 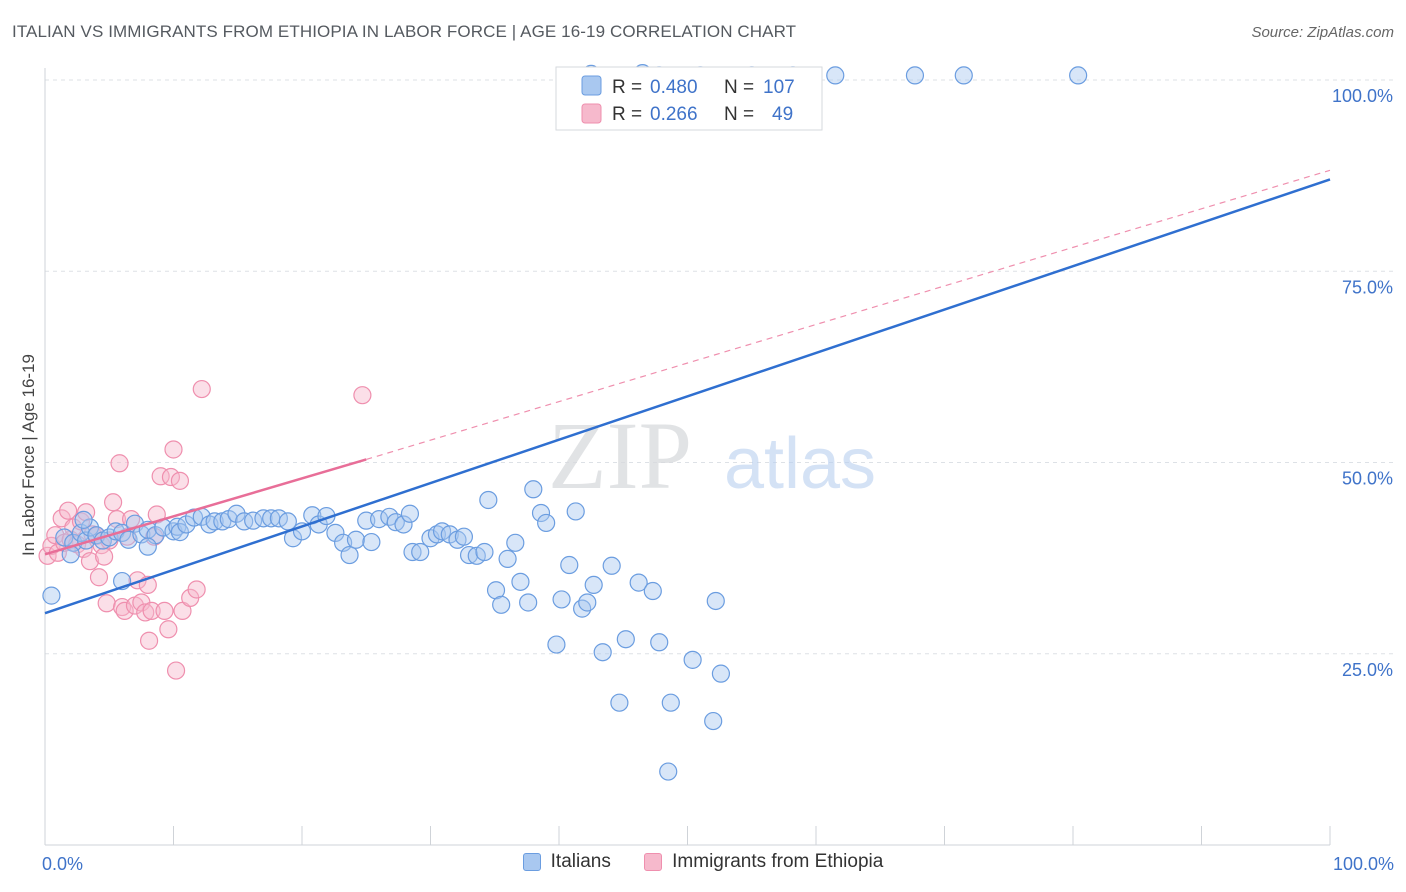 I want to click on stats-swatch-italians, so click(x=591, y=85).